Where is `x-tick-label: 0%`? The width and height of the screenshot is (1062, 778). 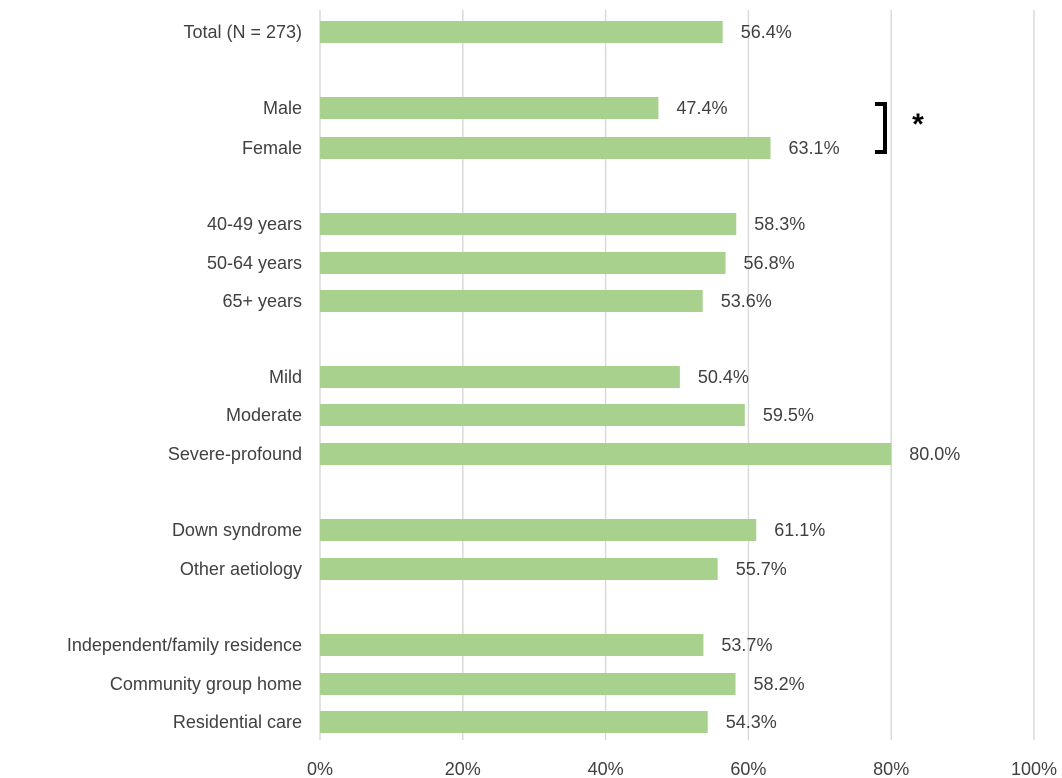 x-tick-label: 0% is located at coordinates (320, 768).